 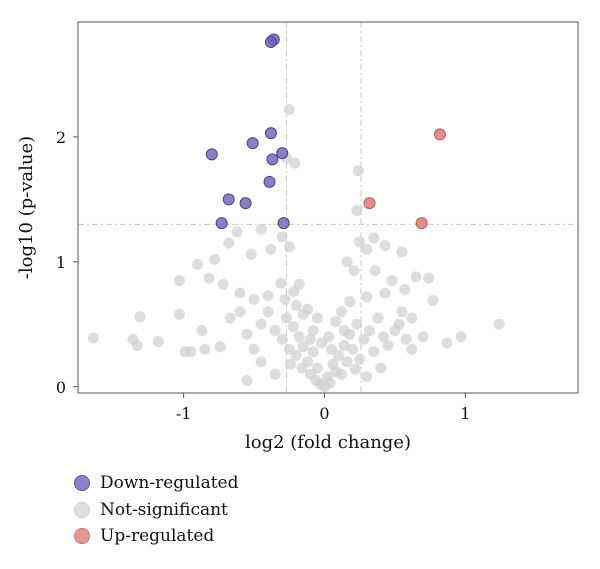 What do you see at coordinates (169, 483) in the screenshot?
I see `legend-label-down: Down-regulated` at bounding box center [169, 483].